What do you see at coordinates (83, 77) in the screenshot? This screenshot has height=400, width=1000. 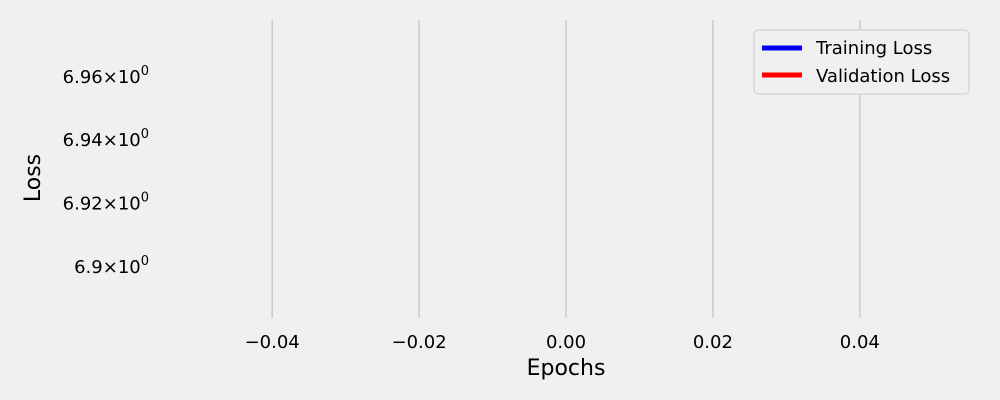 I see `y-tick-mantissa: 6.96` at bounding box center [83, 77].